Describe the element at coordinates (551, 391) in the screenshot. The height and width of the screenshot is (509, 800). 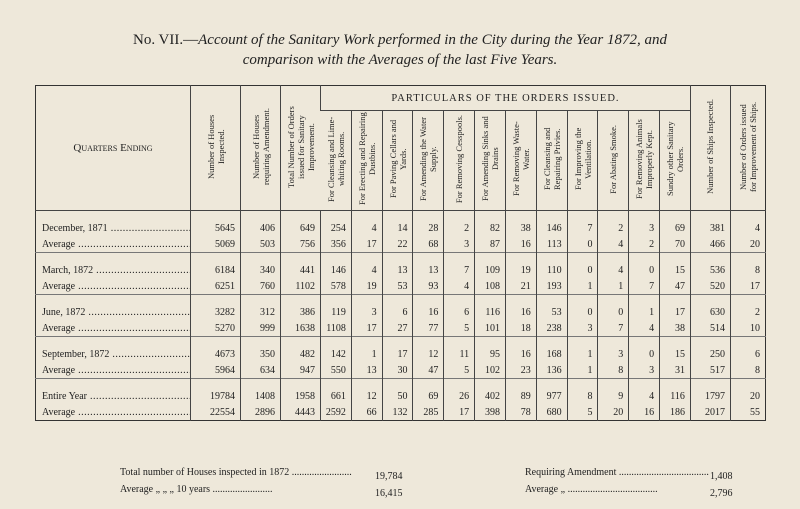
I see `cell: 977` at that location.